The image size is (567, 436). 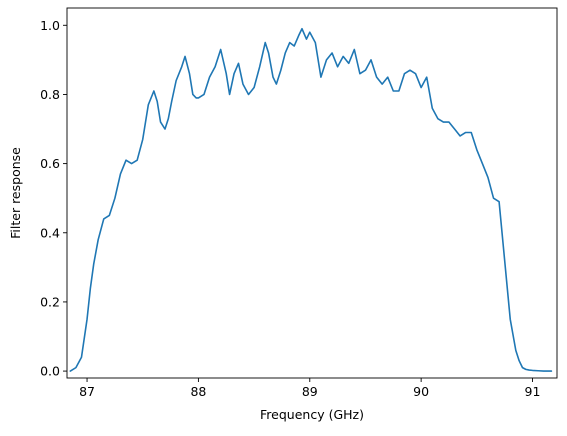 What do you see at coordinates (421, 391) in the screenshot?
I see `x-tick-label: 90` at bounding box center [421, 391].